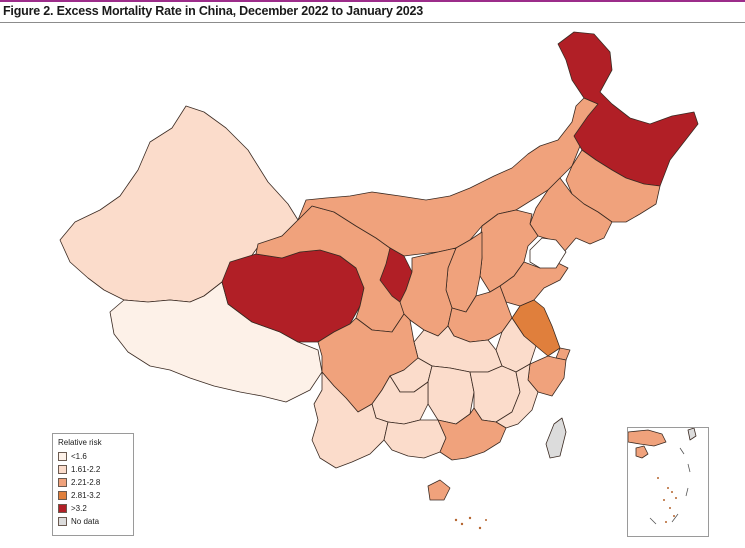  What do you see at coordinates (451, 395) in the screenshot?
I see `region-hunan` at bounding box center [451, 395].